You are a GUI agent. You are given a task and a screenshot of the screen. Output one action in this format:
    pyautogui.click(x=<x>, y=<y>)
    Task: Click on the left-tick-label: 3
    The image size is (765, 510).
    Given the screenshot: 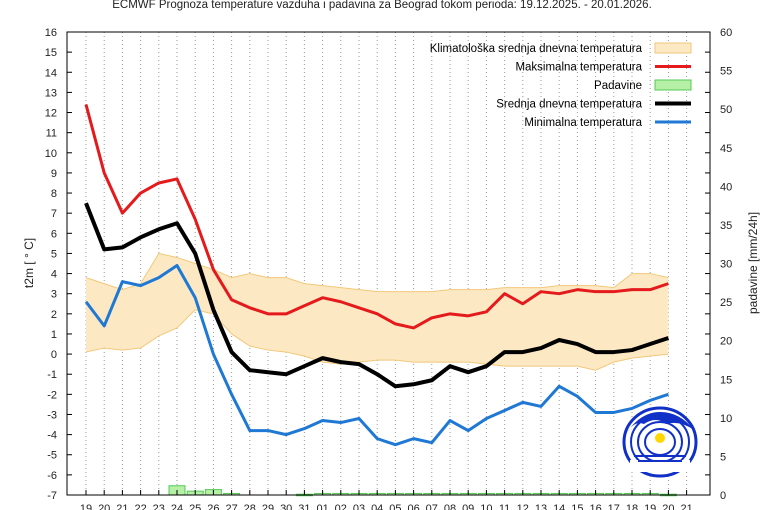 What is the action you would take?
    pyautogui.click(x=54, y=295)
    